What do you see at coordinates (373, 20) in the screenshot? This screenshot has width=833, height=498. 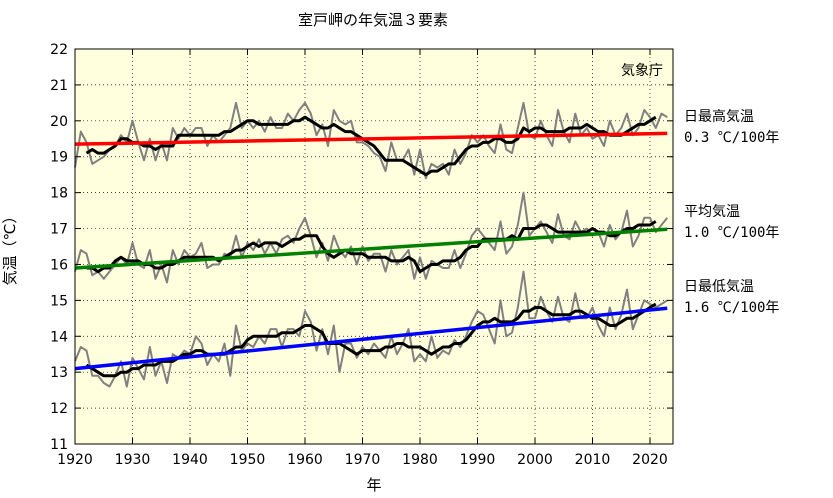 I see `chart-title: 室戸岬の年気温３要素` at bounding box center [373, 20].